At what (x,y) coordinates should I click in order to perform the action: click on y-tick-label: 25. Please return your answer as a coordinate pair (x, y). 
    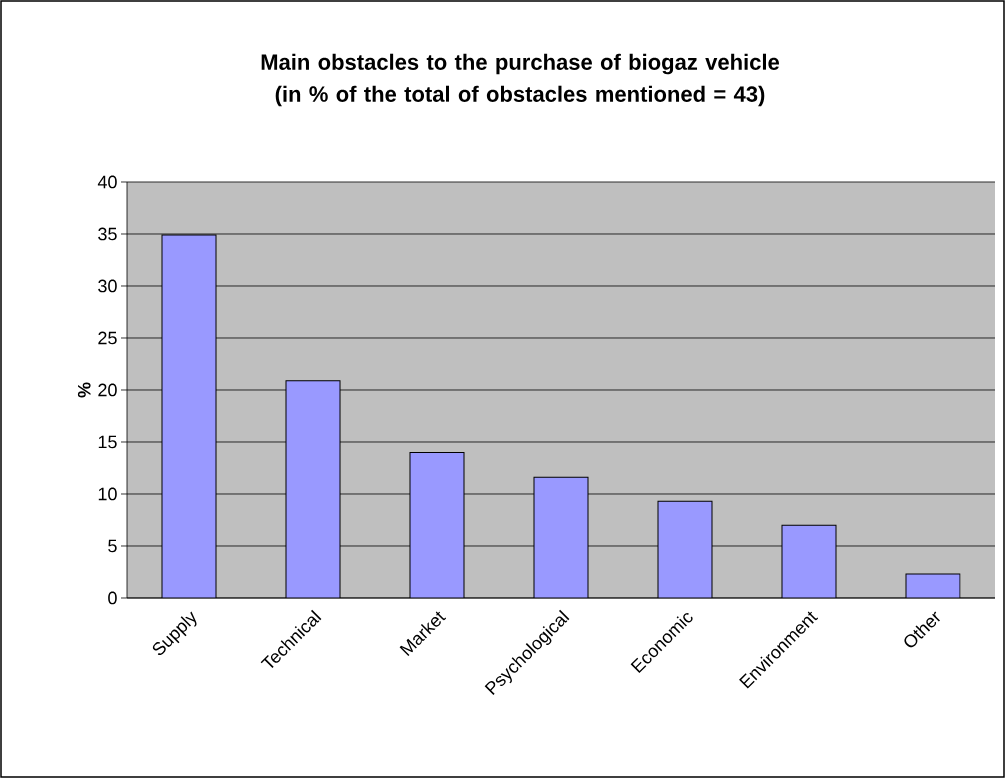
    Looking at the image, I should click on (107, 338).